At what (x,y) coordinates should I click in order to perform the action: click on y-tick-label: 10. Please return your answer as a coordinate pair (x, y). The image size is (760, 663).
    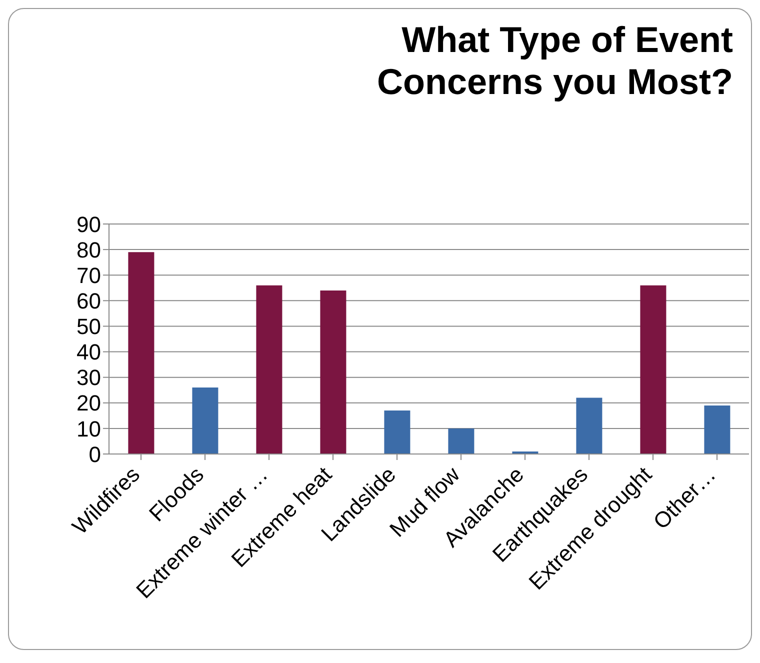
    Looking at the image, I should click on (88, 429).